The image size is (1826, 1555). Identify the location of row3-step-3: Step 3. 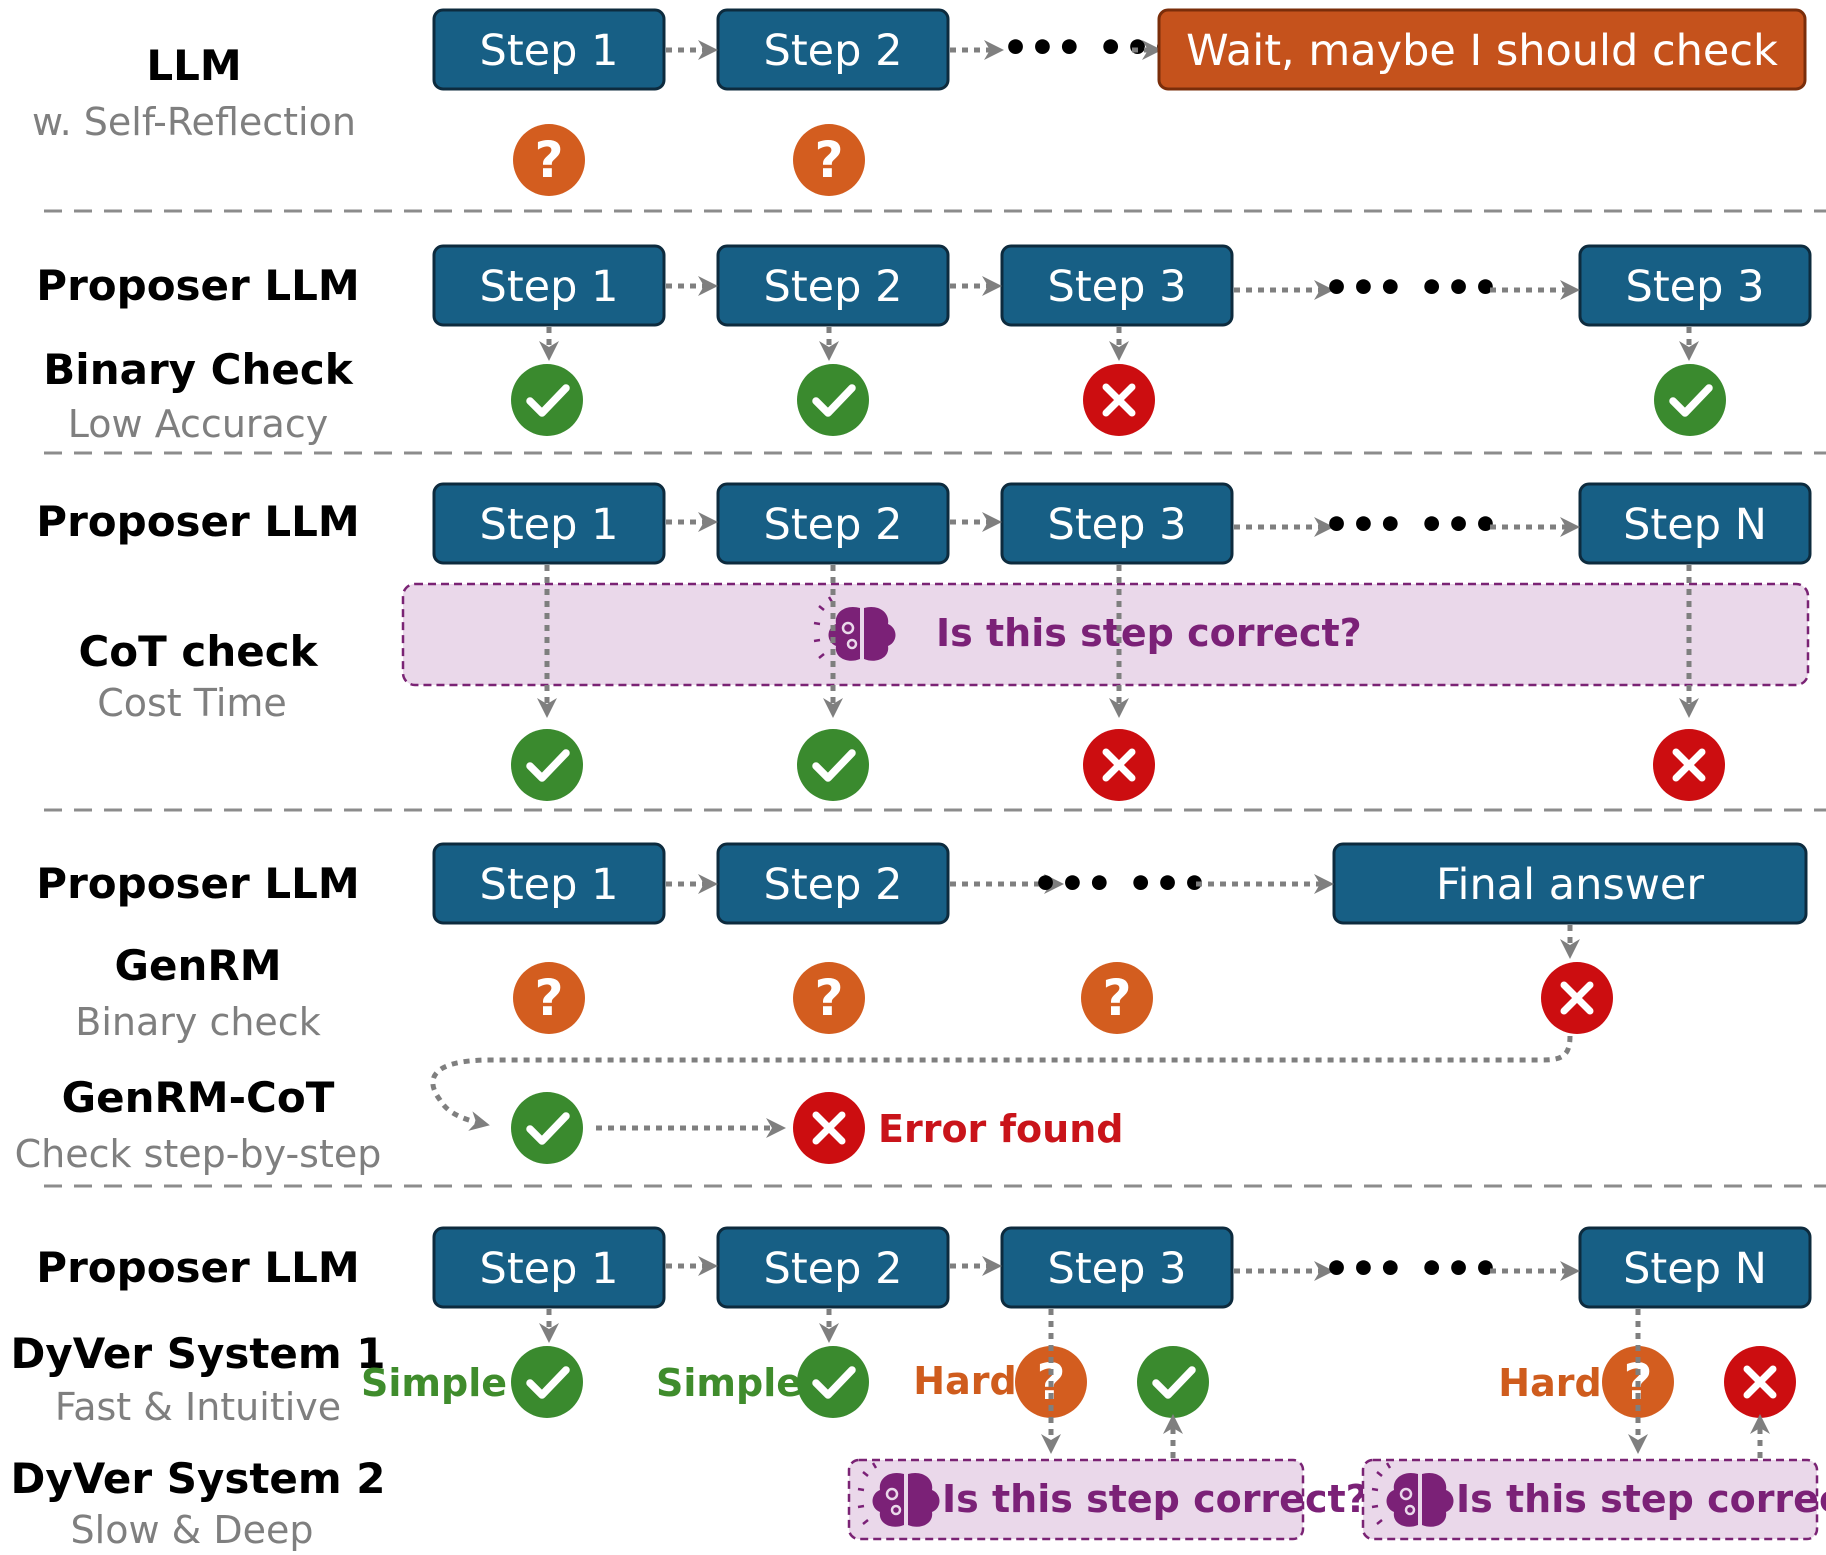
(1117, 523).